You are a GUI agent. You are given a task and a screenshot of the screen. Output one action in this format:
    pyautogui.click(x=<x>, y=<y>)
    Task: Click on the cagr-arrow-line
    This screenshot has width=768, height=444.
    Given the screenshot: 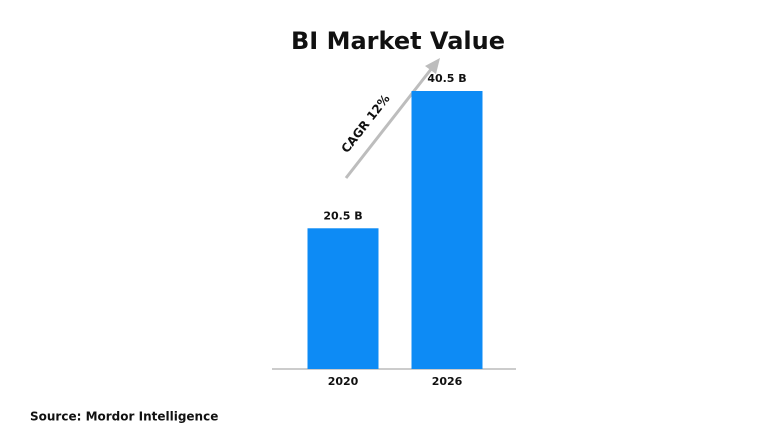 What is the action you would take?
    pyautogui.click(x=389, y=123)
    